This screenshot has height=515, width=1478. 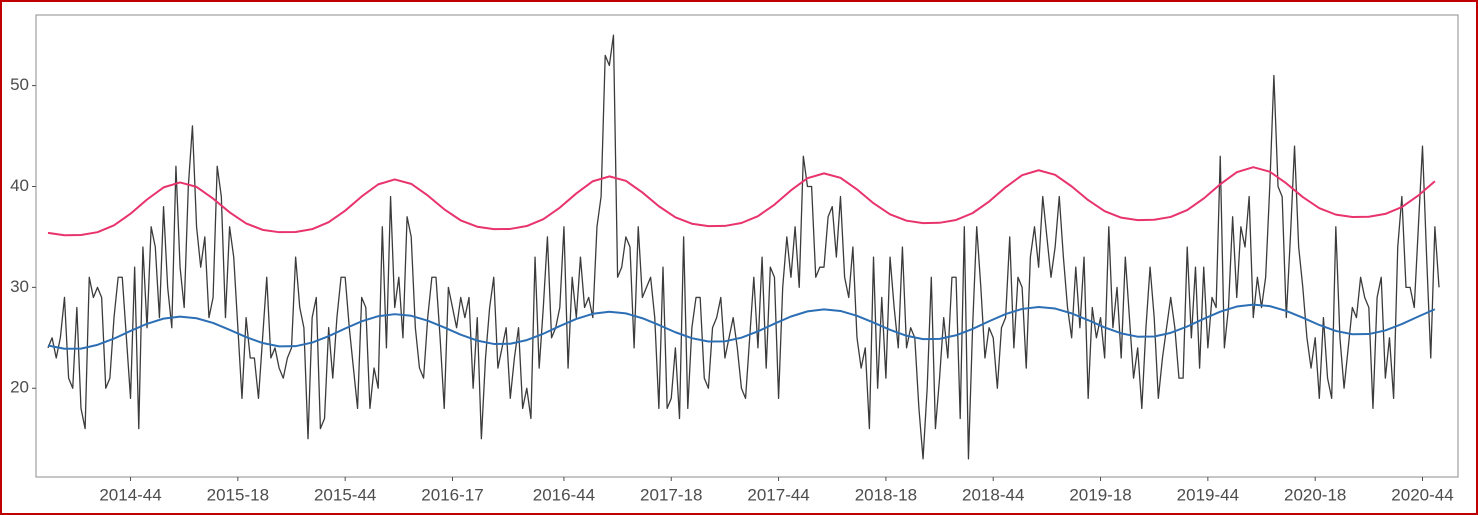 What do you see at coordinates (19, 185) in the screenshot?
I see `y-tick-label: 40` at bounding box center [19, 185].